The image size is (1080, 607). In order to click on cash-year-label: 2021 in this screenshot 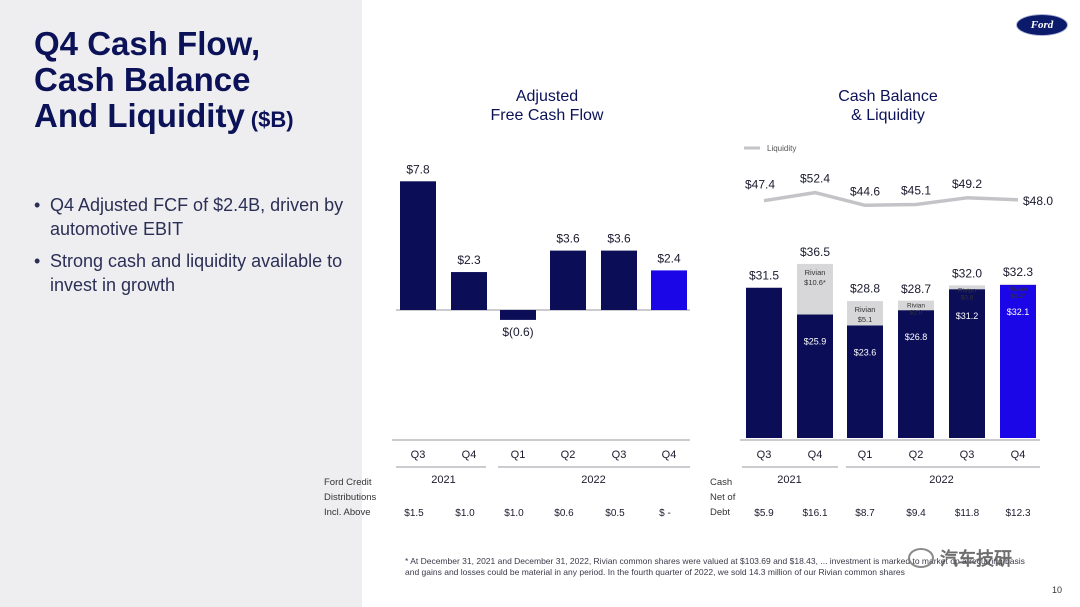, I will do `click(789, 480)`.